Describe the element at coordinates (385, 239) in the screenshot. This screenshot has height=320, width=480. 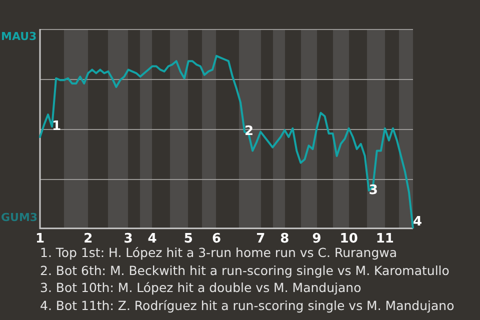
I see `x-tick-label: 11` at that location.